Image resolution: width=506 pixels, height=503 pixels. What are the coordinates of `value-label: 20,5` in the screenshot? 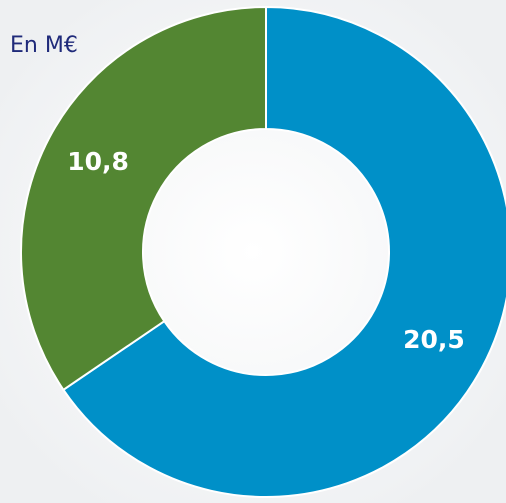 It's located at (434, 339).